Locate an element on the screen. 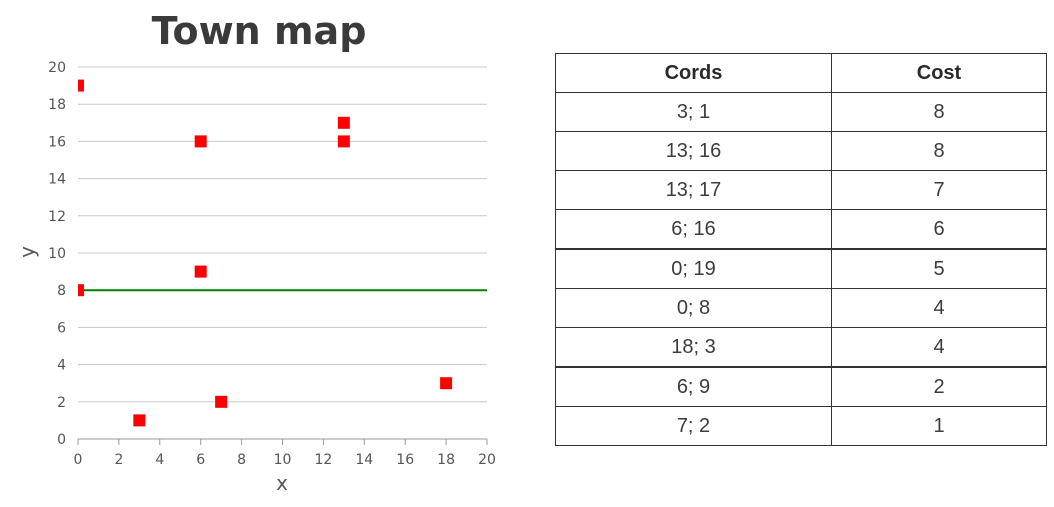 Image resolution: width=1054 pixels, height=507 pixels. header-cords: Cords is located at coordinates (693, 73).